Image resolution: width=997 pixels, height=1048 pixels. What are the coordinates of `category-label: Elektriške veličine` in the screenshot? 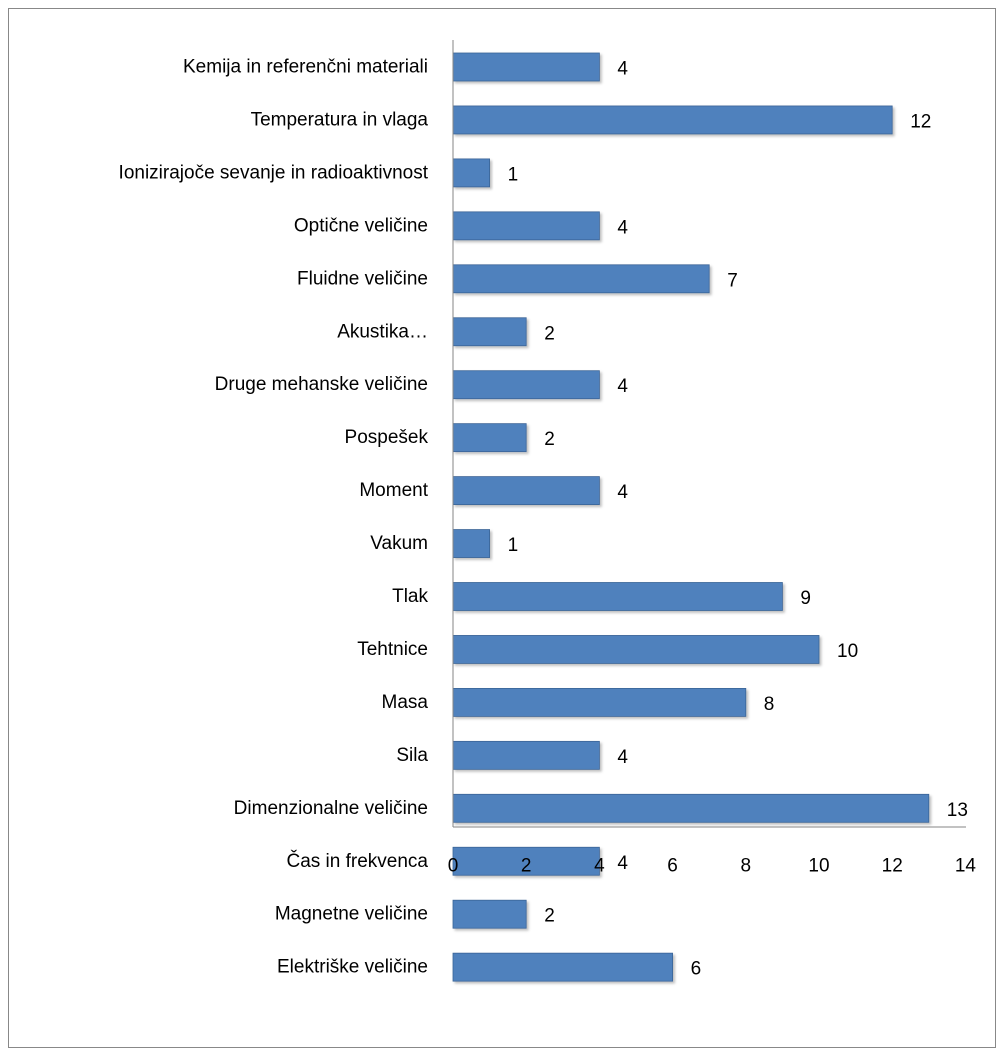 It's located at (352, 967).